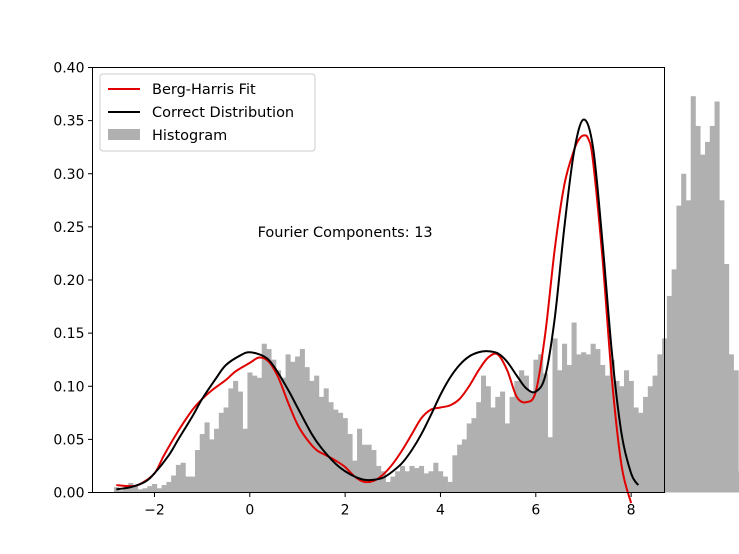  I want to click on x-axis: −2 0 2 4 6 8, so click(390, 505).